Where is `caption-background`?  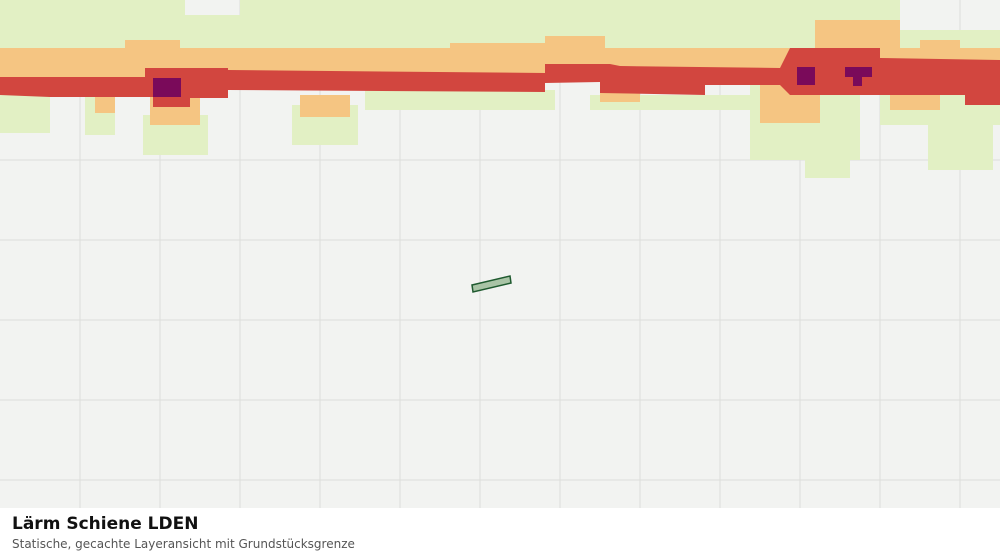
caption-background is located at coordinates (500, 534).